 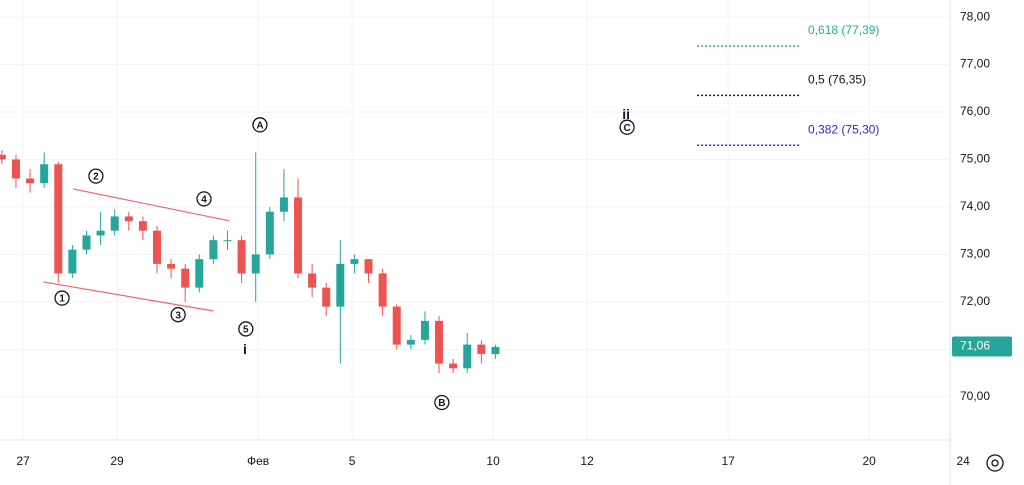 I want to click on gear-outline, so click(x=995, y=463).